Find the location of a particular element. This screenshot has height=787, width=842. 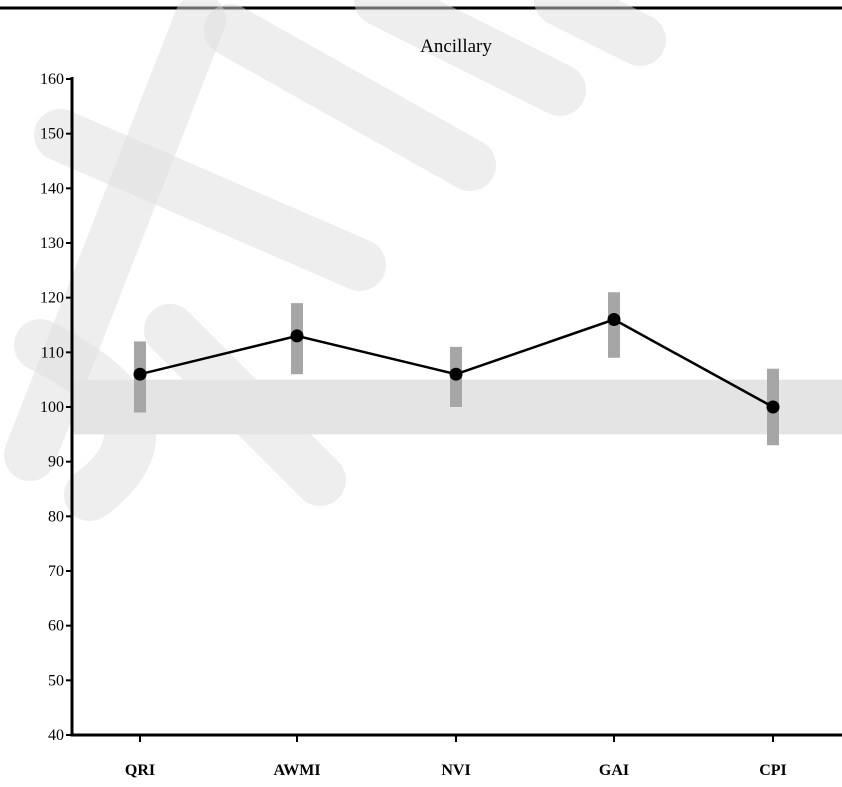

y-tick-label: 100 is located at coordinates (52, 407).